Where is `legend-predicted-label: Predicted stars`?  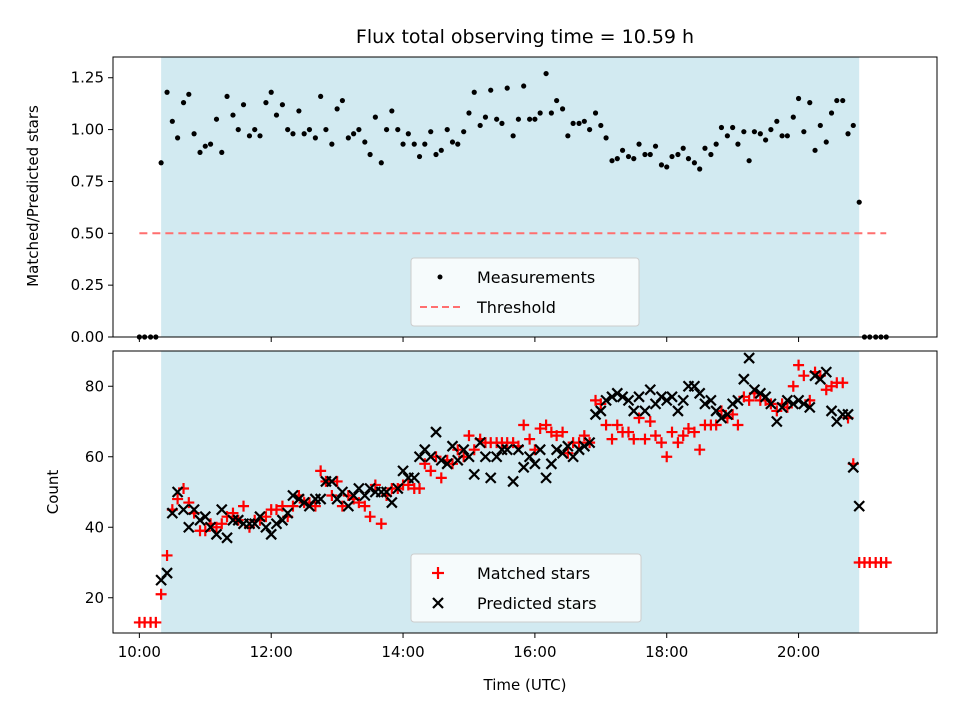 legend-predicted-label: Predicted stars is located at coordinates (537, 603).